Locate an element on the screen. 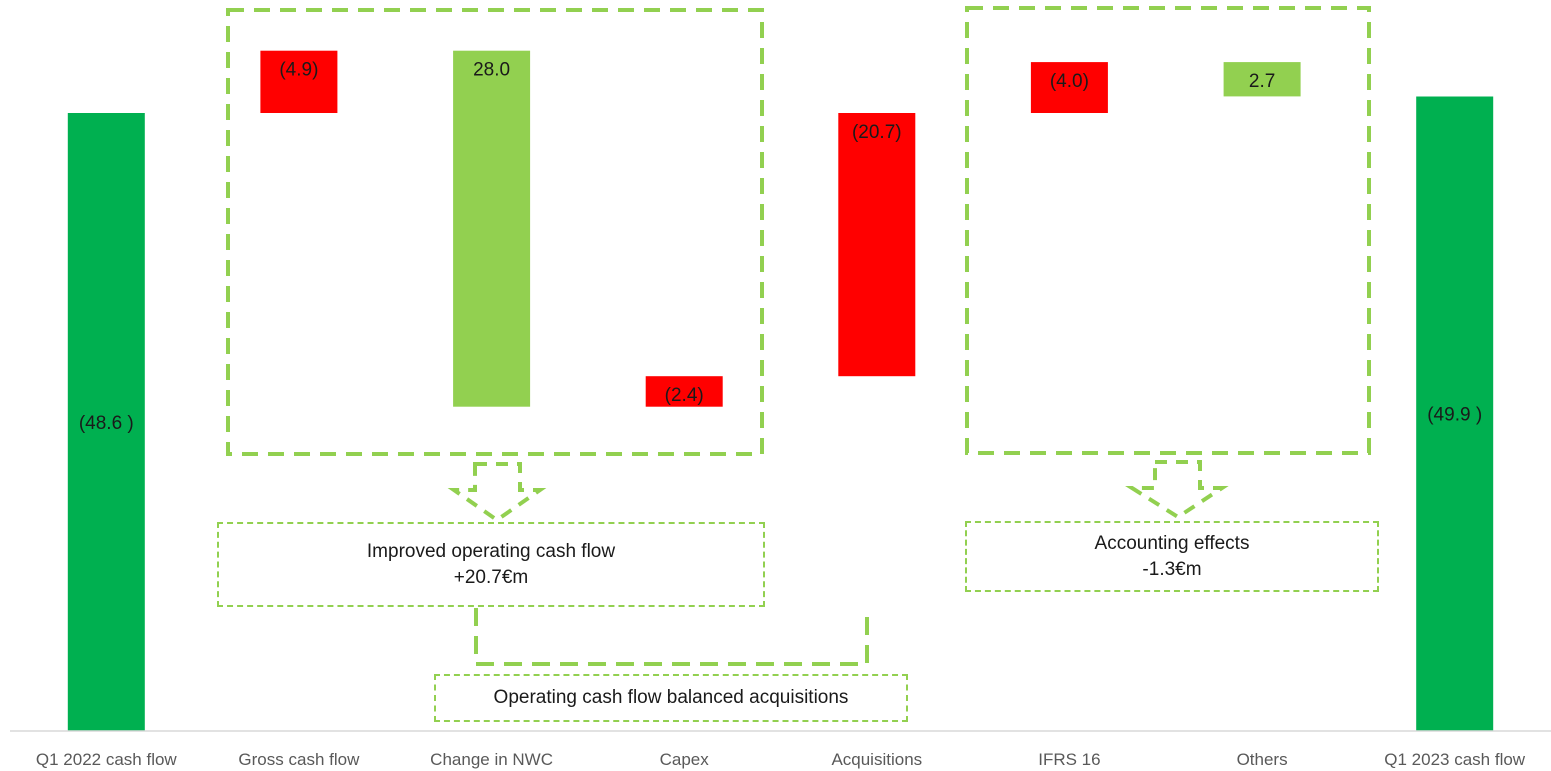 Image resolution: width=1551 pixels, height=771 pixels. operating-down-arrow-icon is located at coordinates (497, 492).